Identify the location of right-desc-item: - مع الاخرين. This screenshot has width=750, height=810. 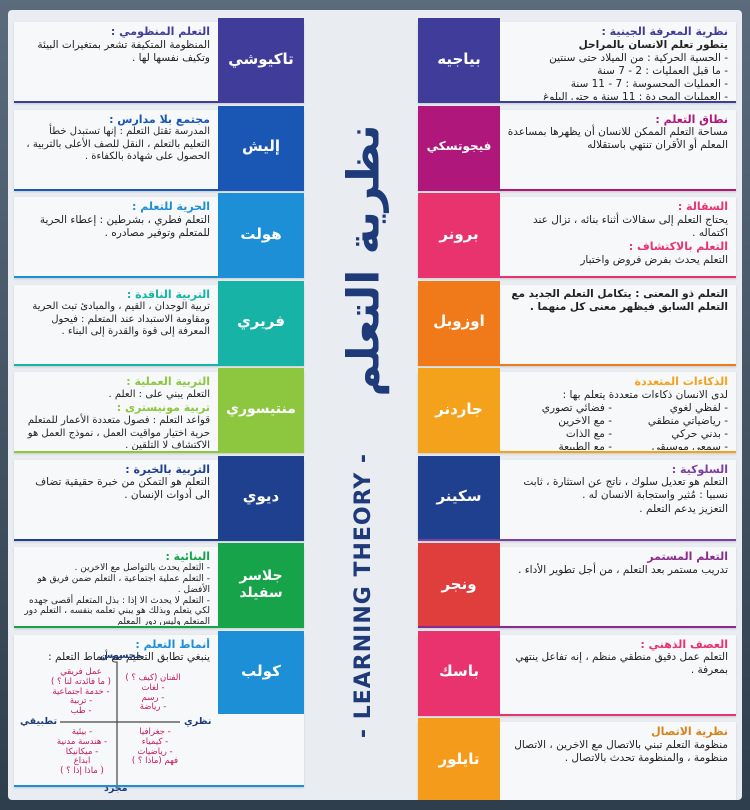
(585, 421).